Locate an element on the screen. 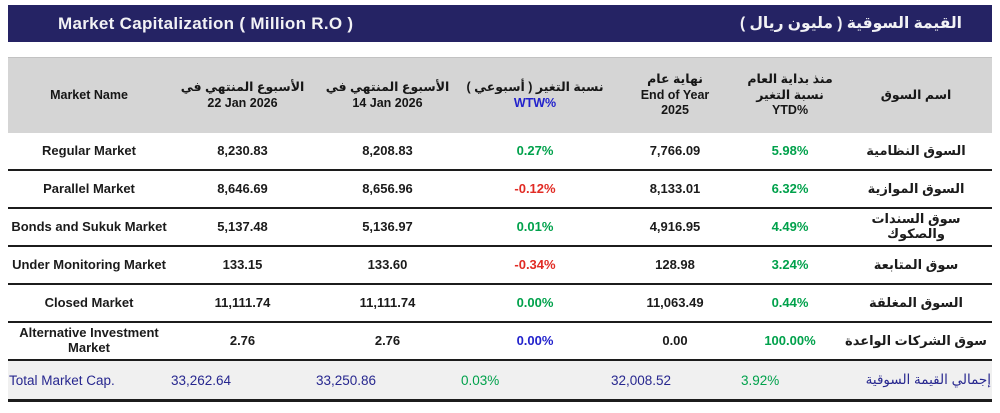 The width and height of the screenshot is (1000, 413). header-week-14jan: الأسبوع المنتهي في 14 Jan 2026 is located at coordinates (387, 95).